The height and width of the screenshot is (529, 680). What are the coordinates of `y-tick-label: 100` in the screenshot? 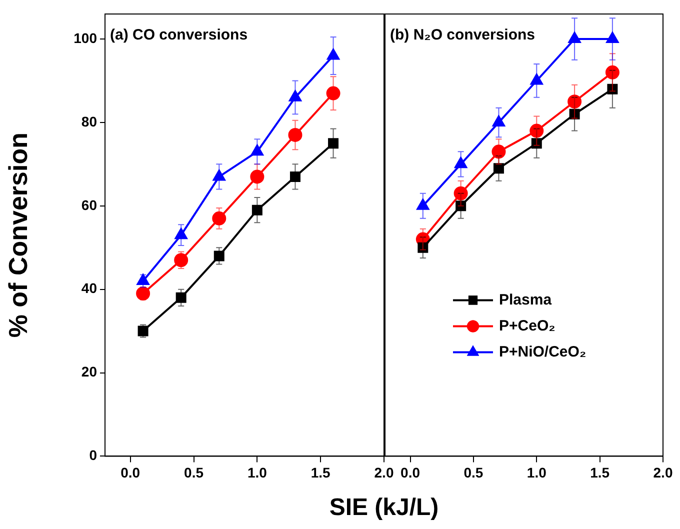 It's located at (86, 38).